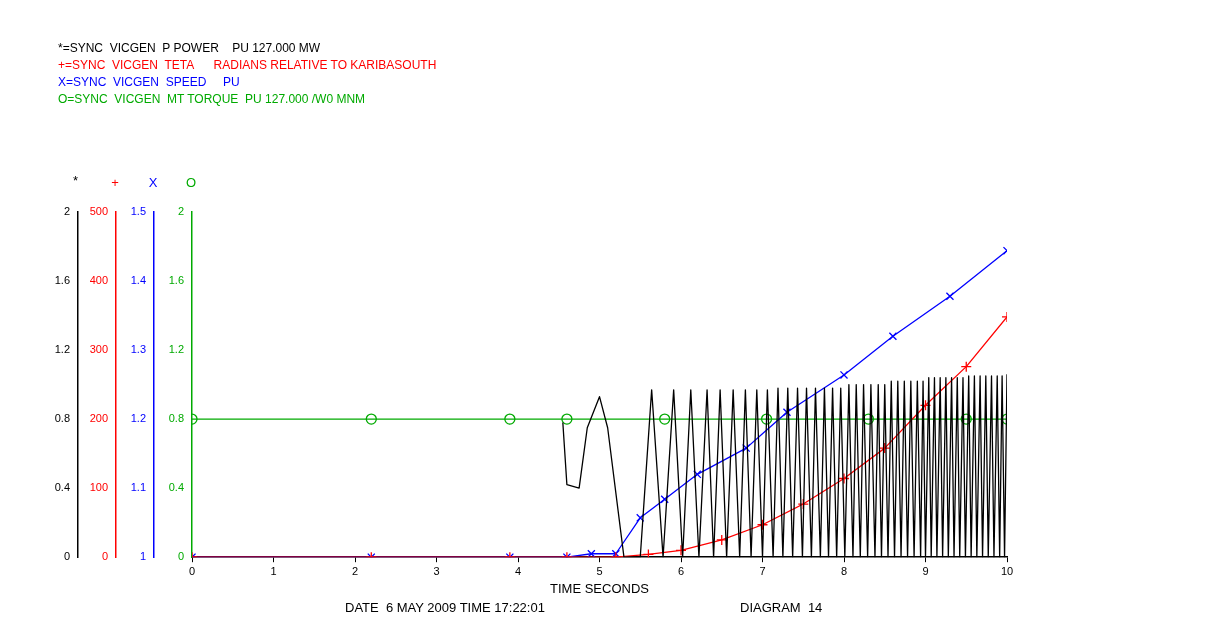 The image size is (1207, 623). What do you see at coordinates (142, 556) in the screenshot?
I see `y3-tick-label: 1` at bounding box center [142, 556].